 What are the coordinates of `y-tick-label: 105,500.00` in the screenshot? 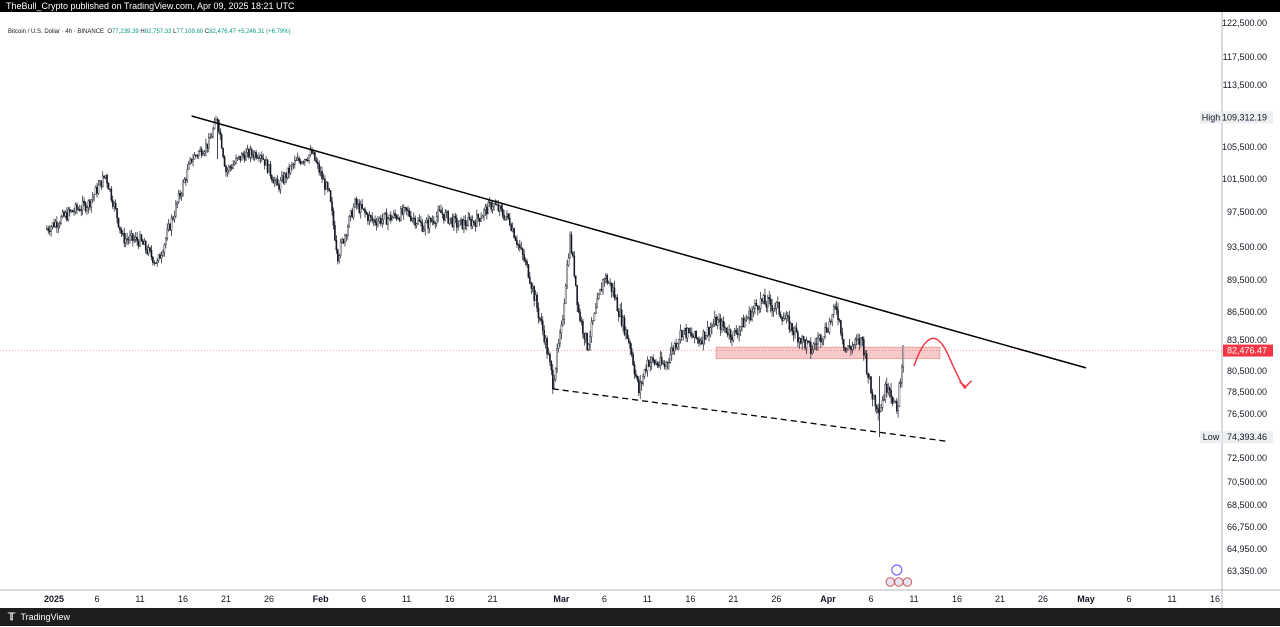 It's located at (1244, 147).